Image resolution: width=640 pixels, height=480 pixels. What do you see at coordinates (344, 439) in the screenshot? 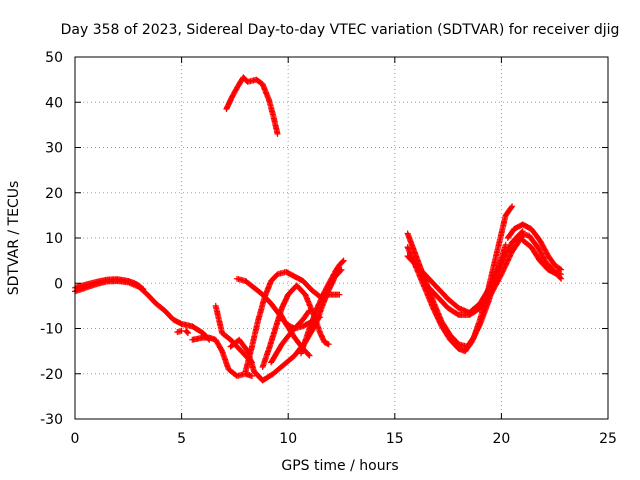
I see `x-tick-labels: 0 5 10 15 20 25` at bounding box center [344, 439].